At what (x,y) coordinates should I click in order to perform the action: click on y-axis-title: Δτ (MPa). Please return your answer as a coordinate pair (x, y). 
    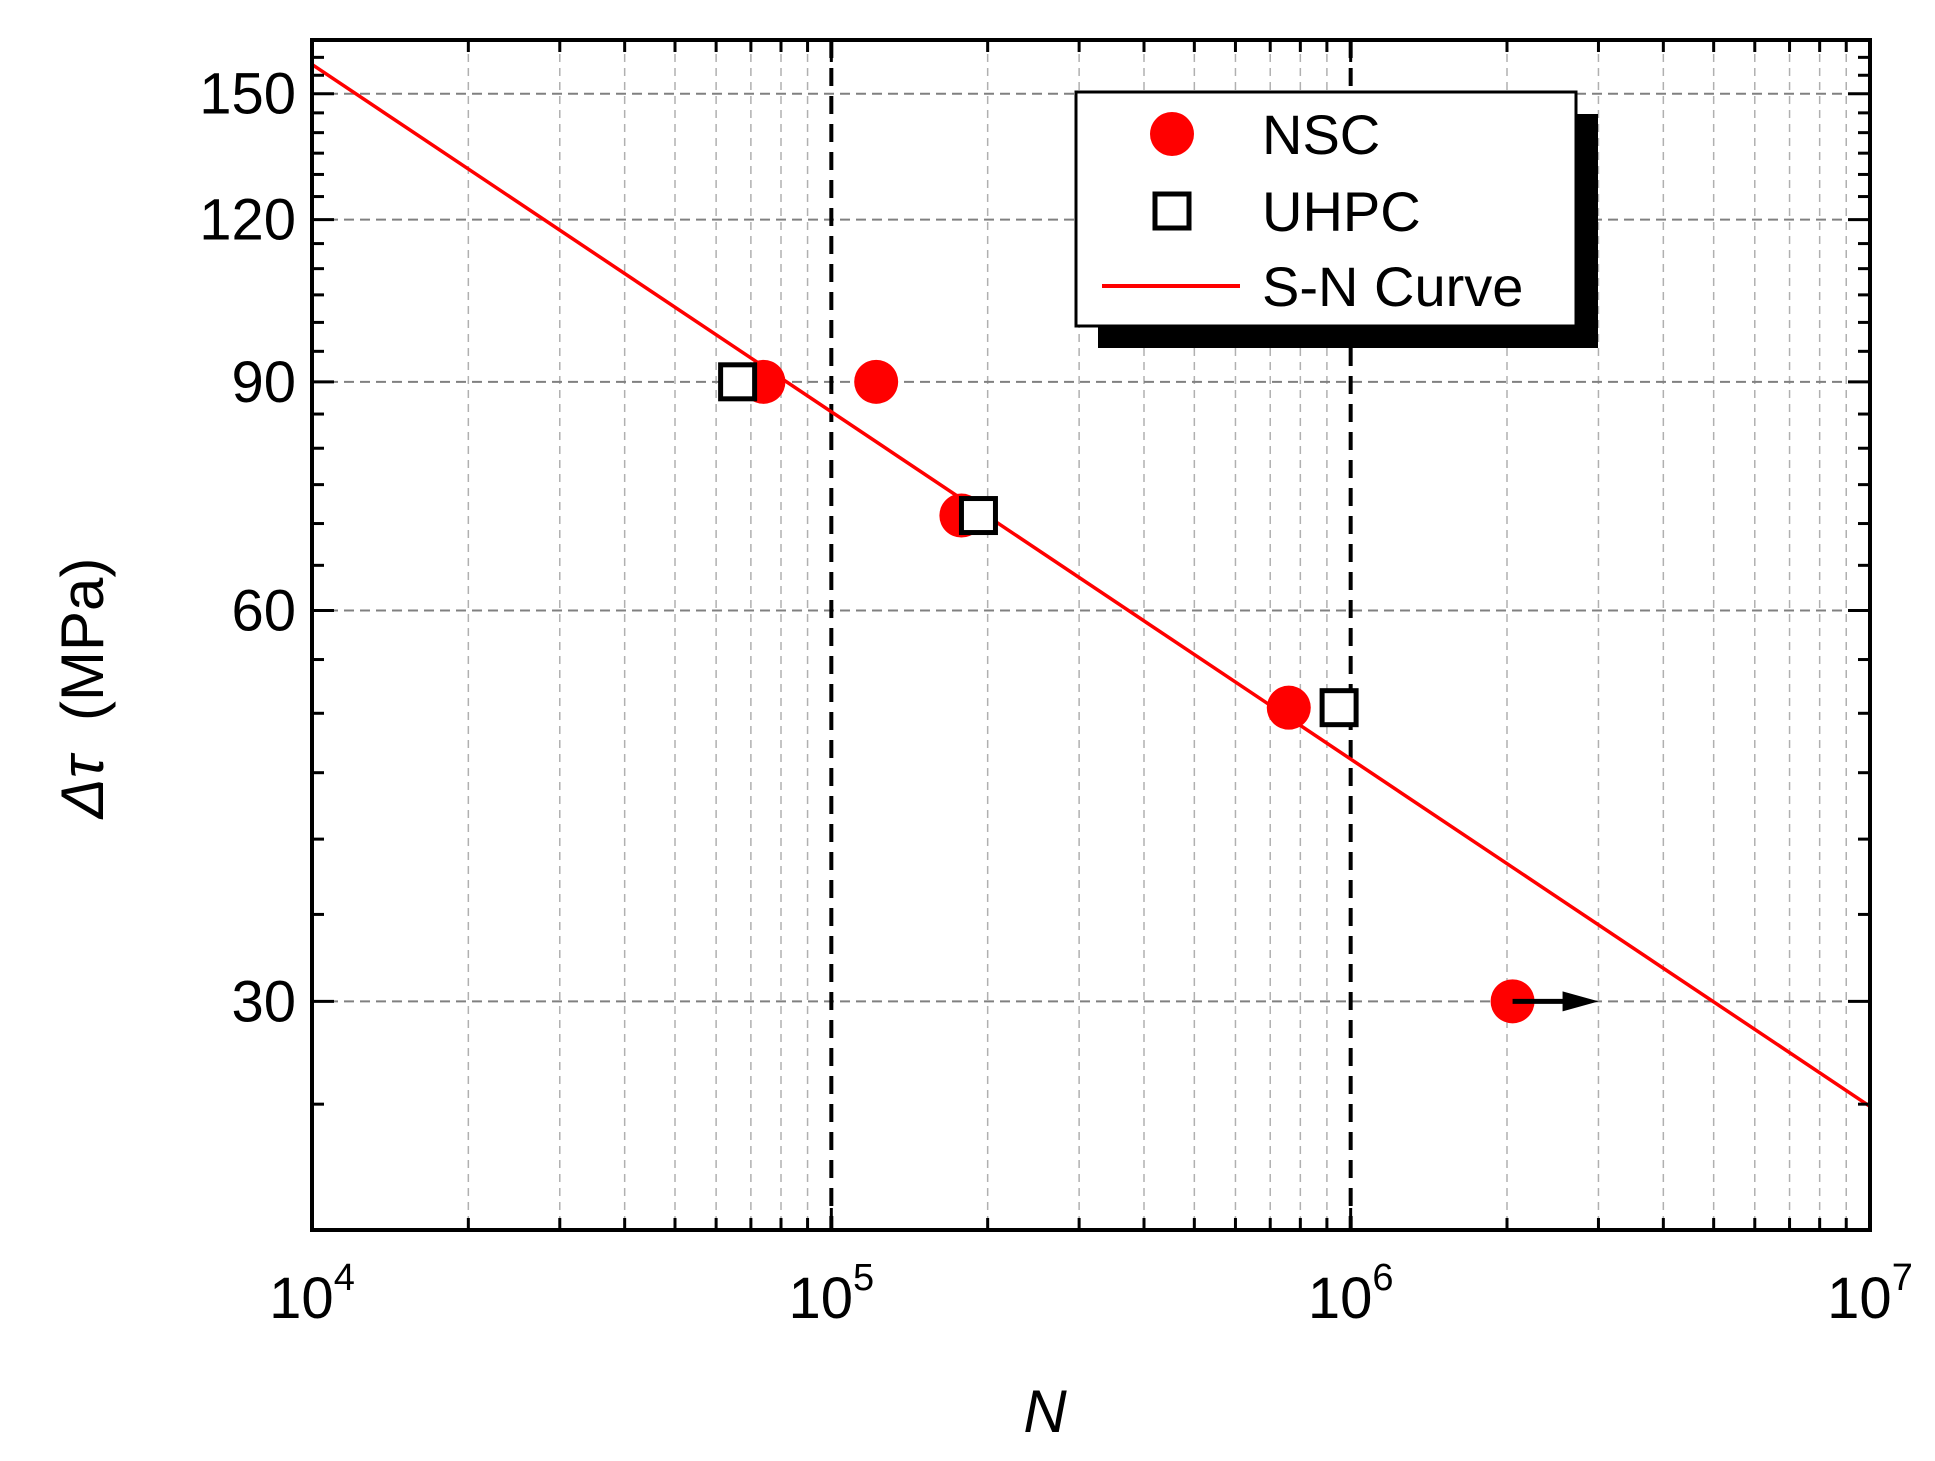
    Looking at the image, I should click on (82, 689).